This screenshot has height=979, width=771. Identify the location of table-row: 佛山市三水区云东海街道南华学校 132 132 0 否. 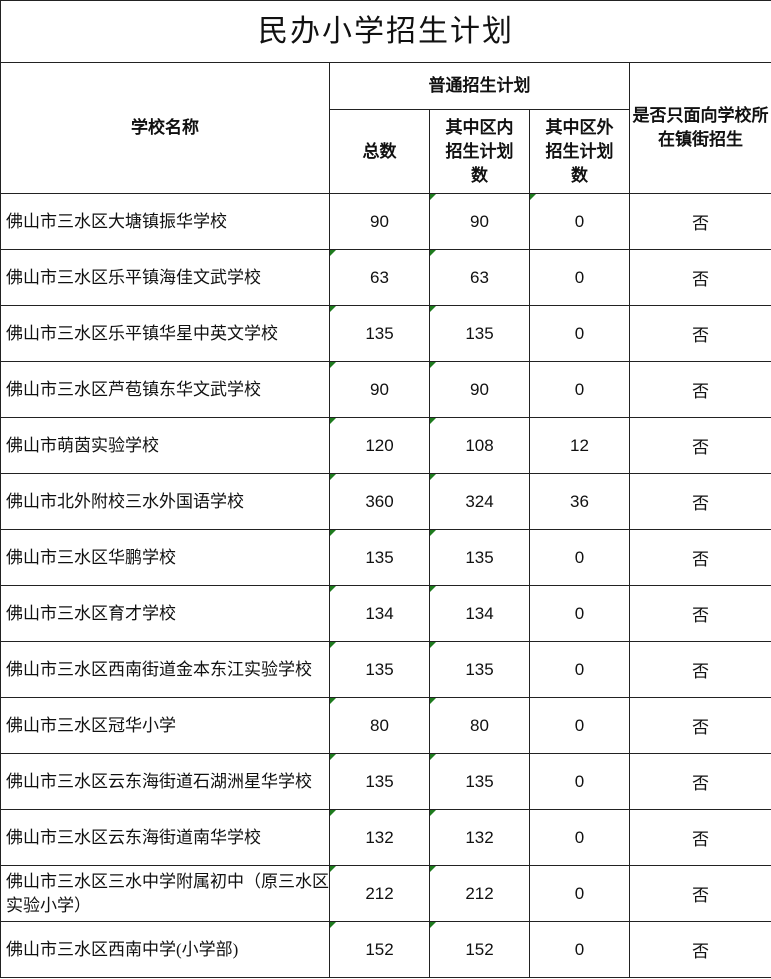
(385, 837).